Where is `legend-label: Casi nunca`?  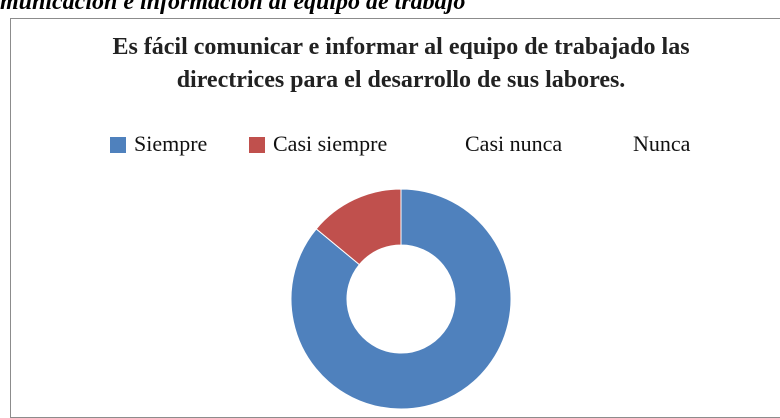 legend-label: Casi nunca is located at coordinates (513, 143).